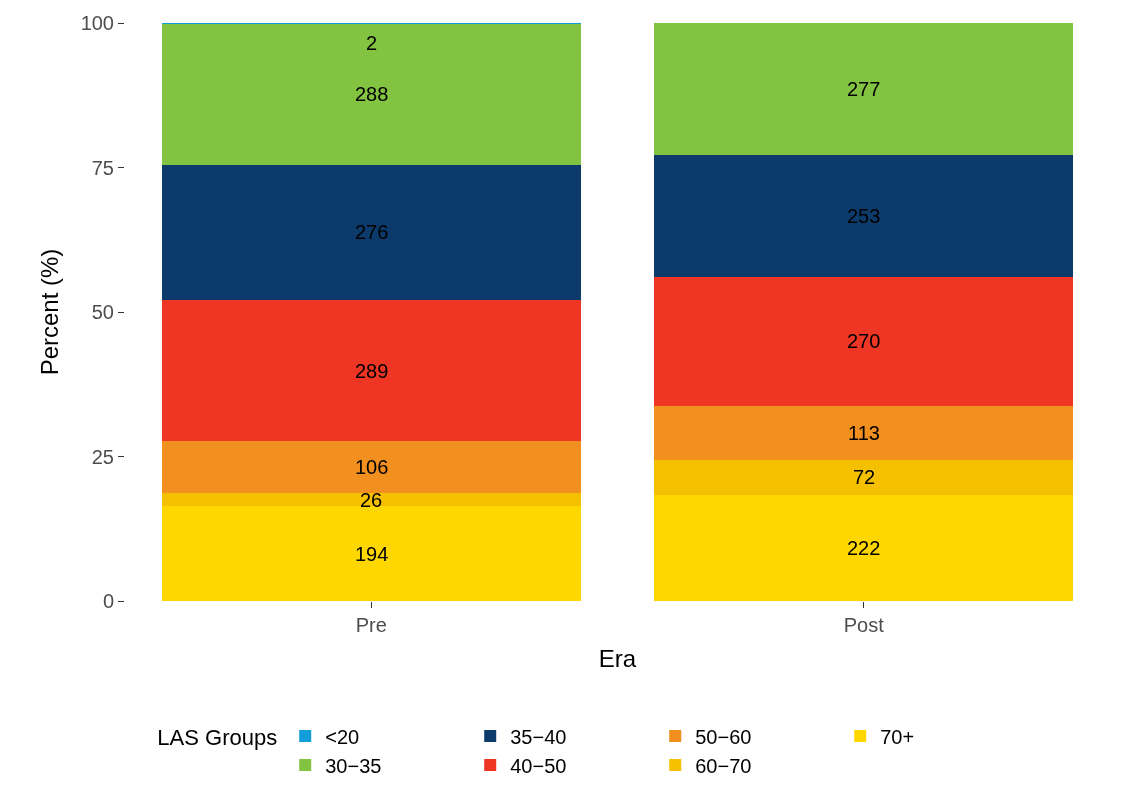 The image size is (1130, 801). I want to click on annotation: 72, so click(864, 477).